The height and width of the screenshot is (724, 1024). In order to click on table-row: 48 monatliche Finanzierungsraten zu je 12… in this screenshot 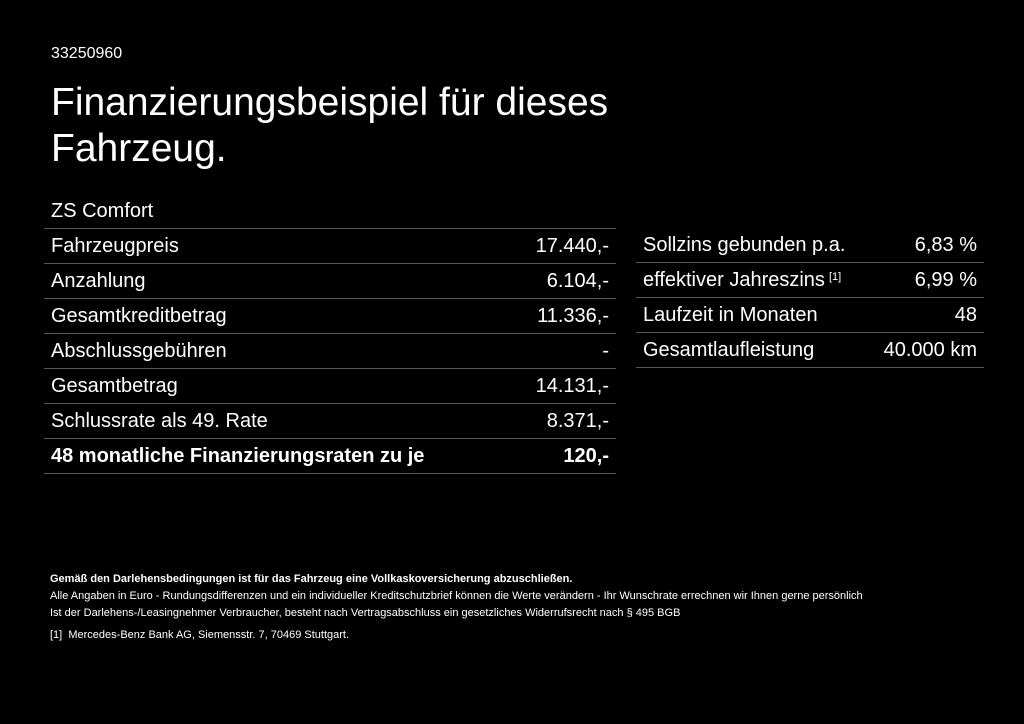, I will do `click(330, 456)`.